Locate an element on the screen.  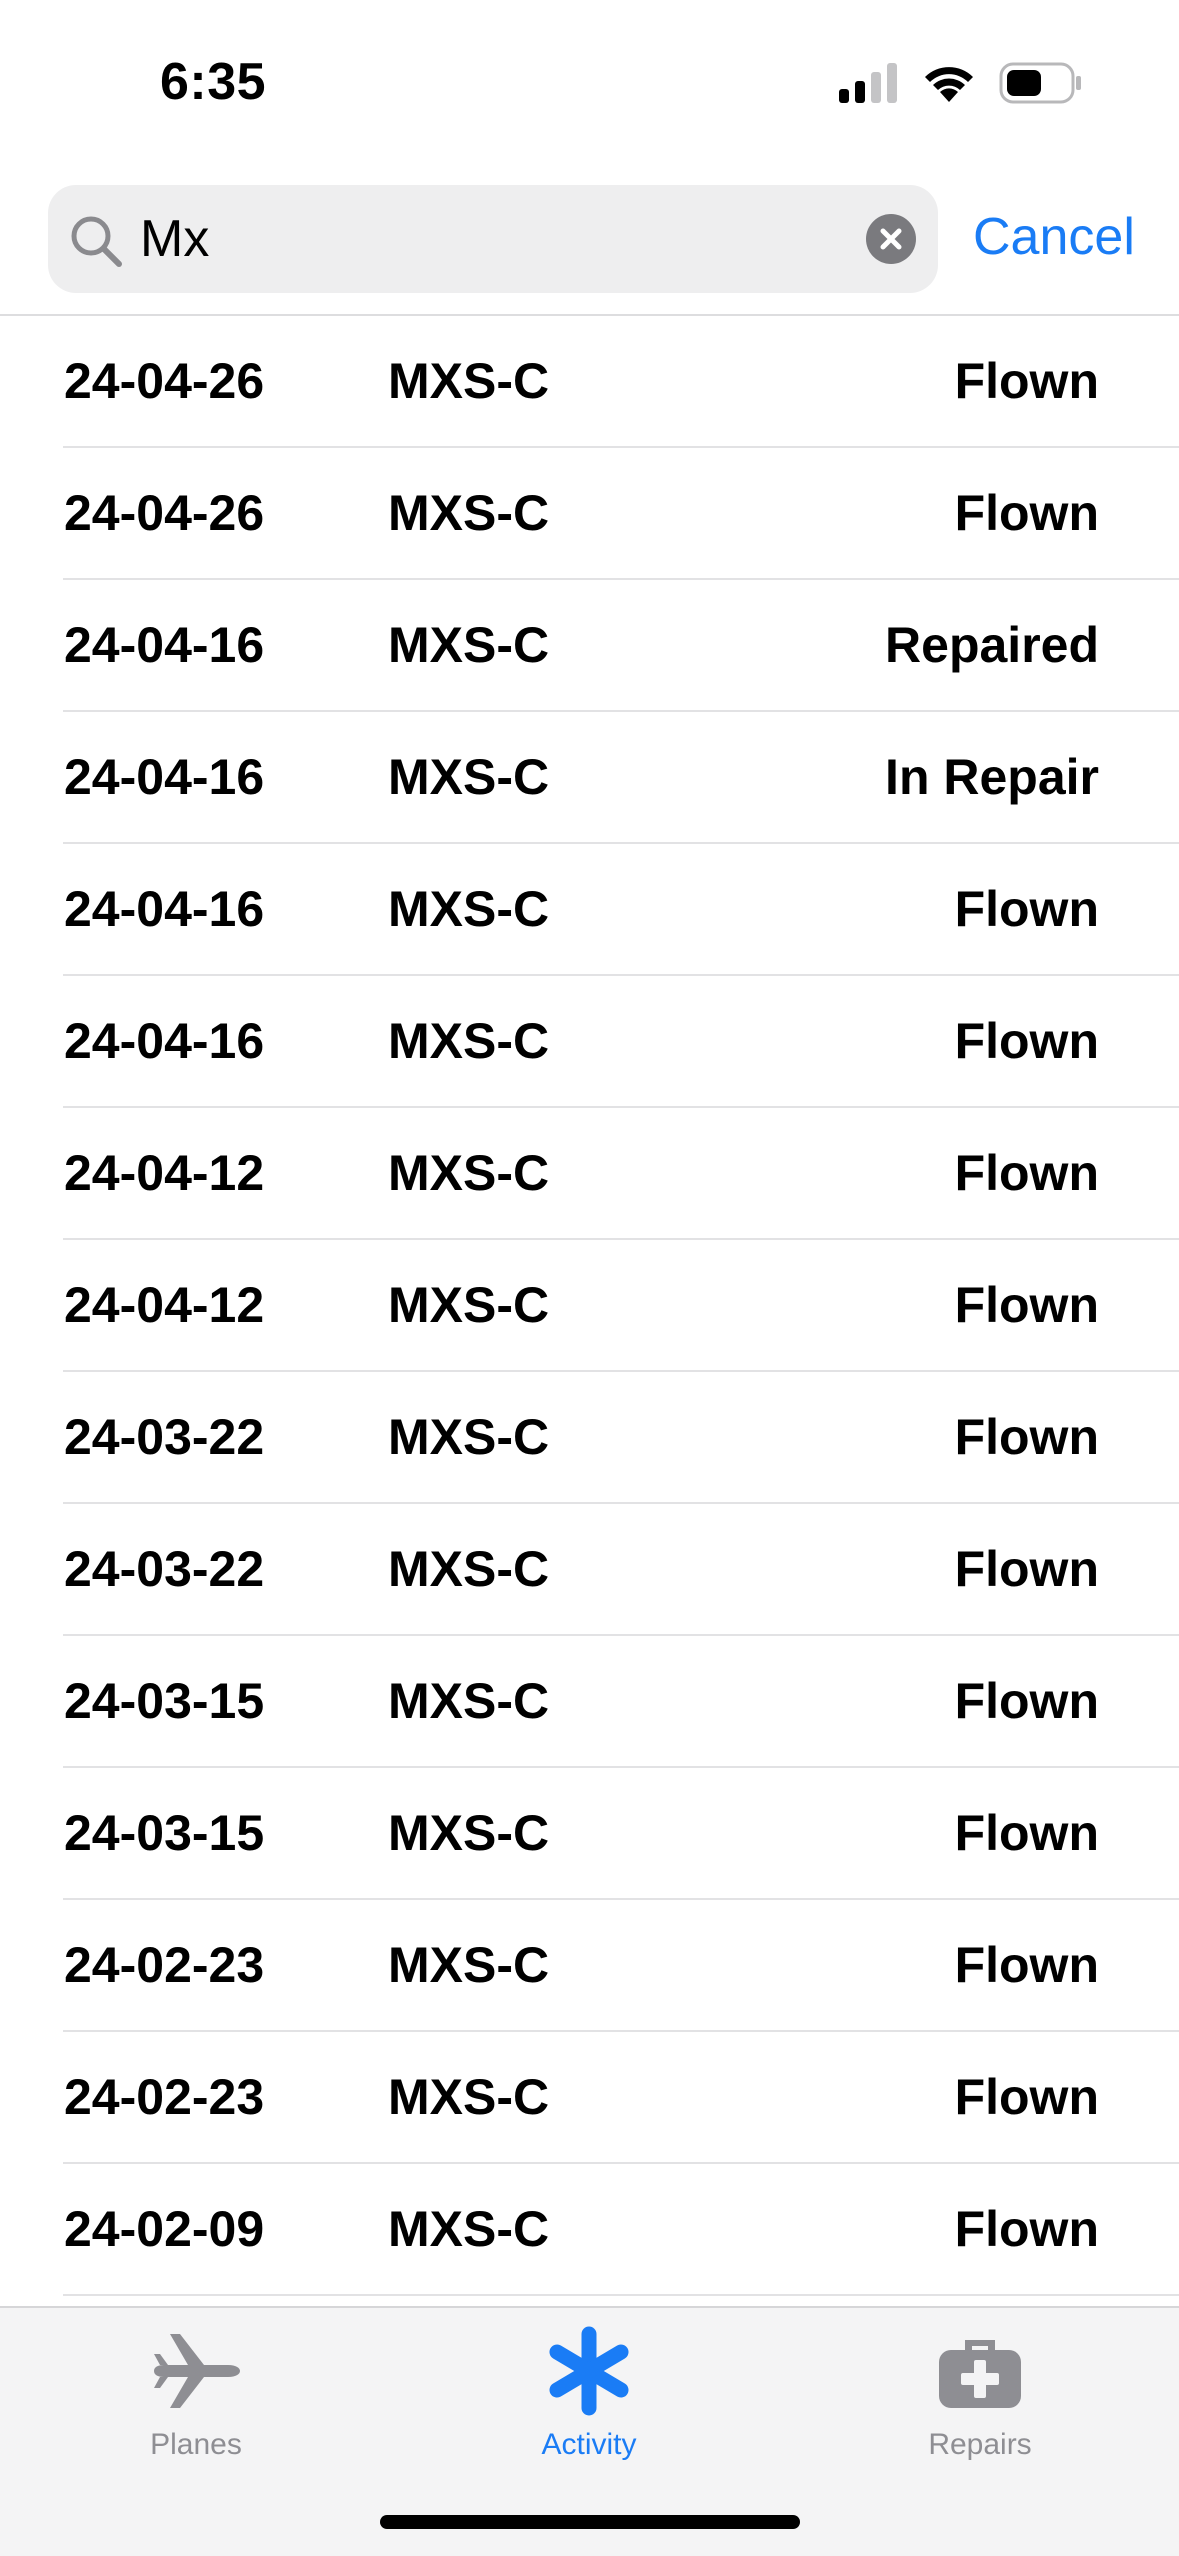
search-bar: Mx Cancel is located at coordinates (589, 243).